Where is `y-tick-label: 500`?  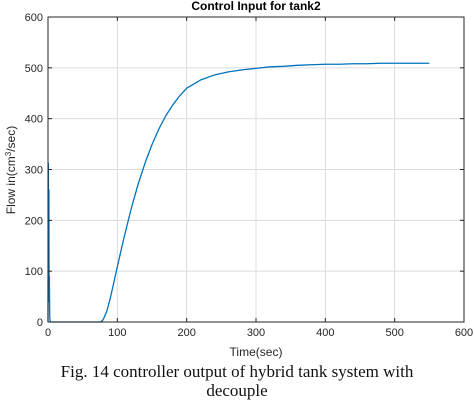 y-tick-label: 500 is located at coordinates (34, 69).